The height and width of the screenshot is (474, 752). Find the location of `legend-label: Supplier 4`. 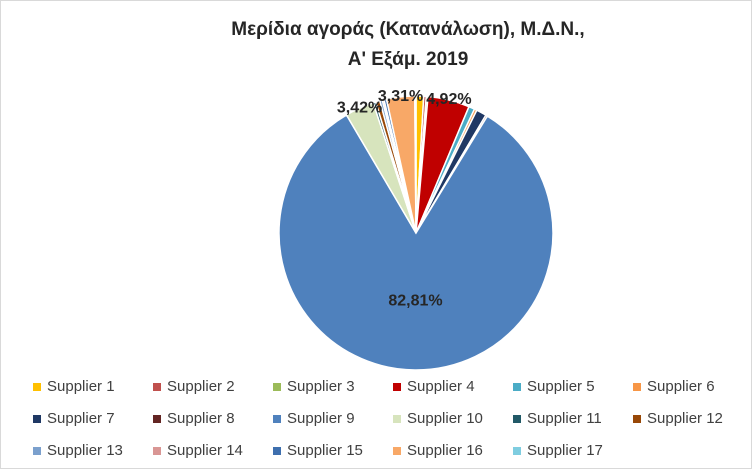

legend-label: Supplier 4 is located at coordinates (441, 386).